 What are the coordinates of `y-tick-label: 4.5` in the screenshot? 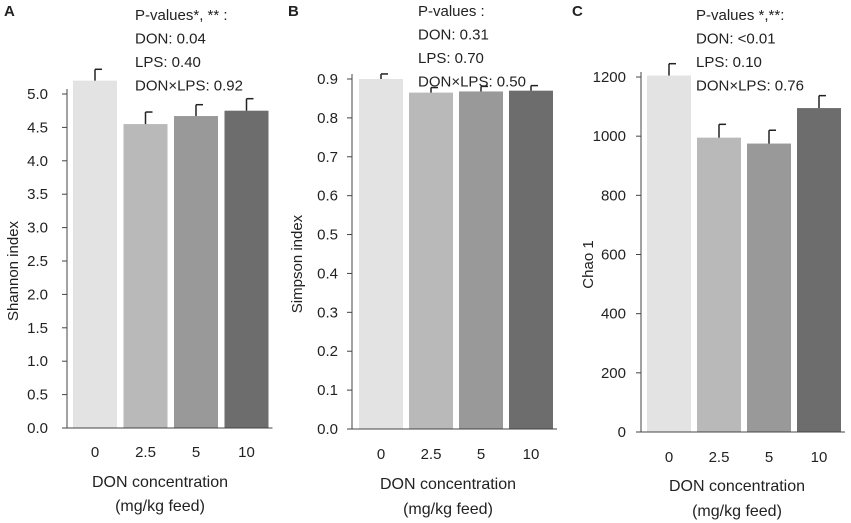 It's located at (37, 127).